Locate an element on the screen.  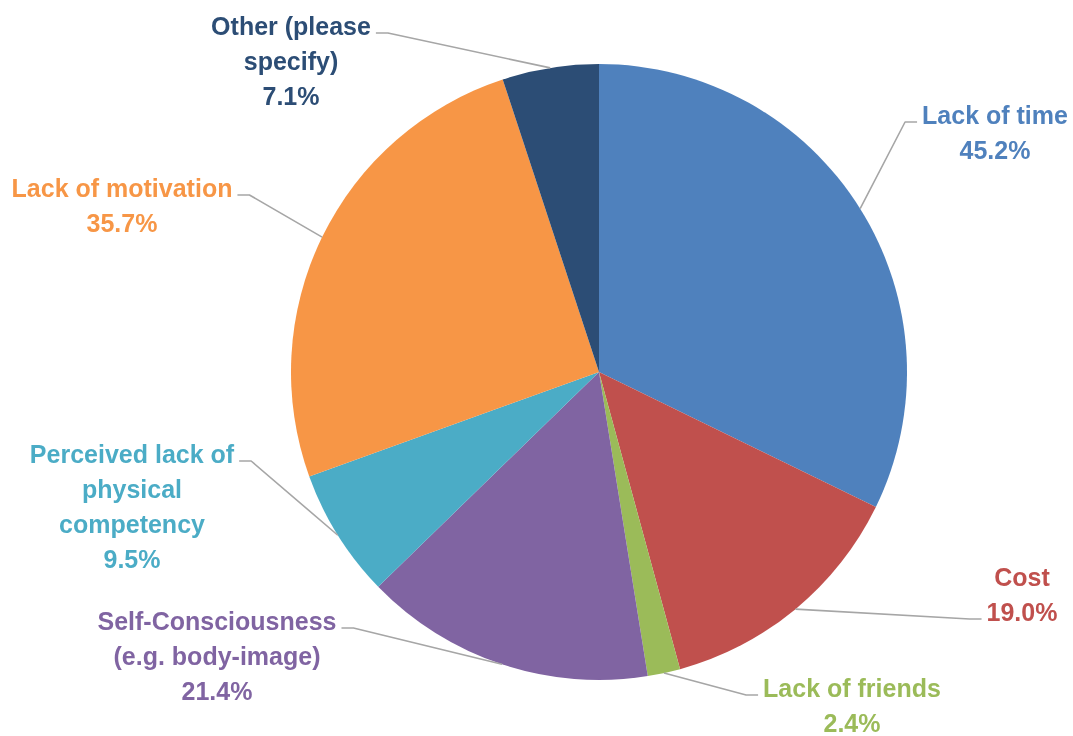
data-label: 19.0% is located at coordinates (1022, 612).